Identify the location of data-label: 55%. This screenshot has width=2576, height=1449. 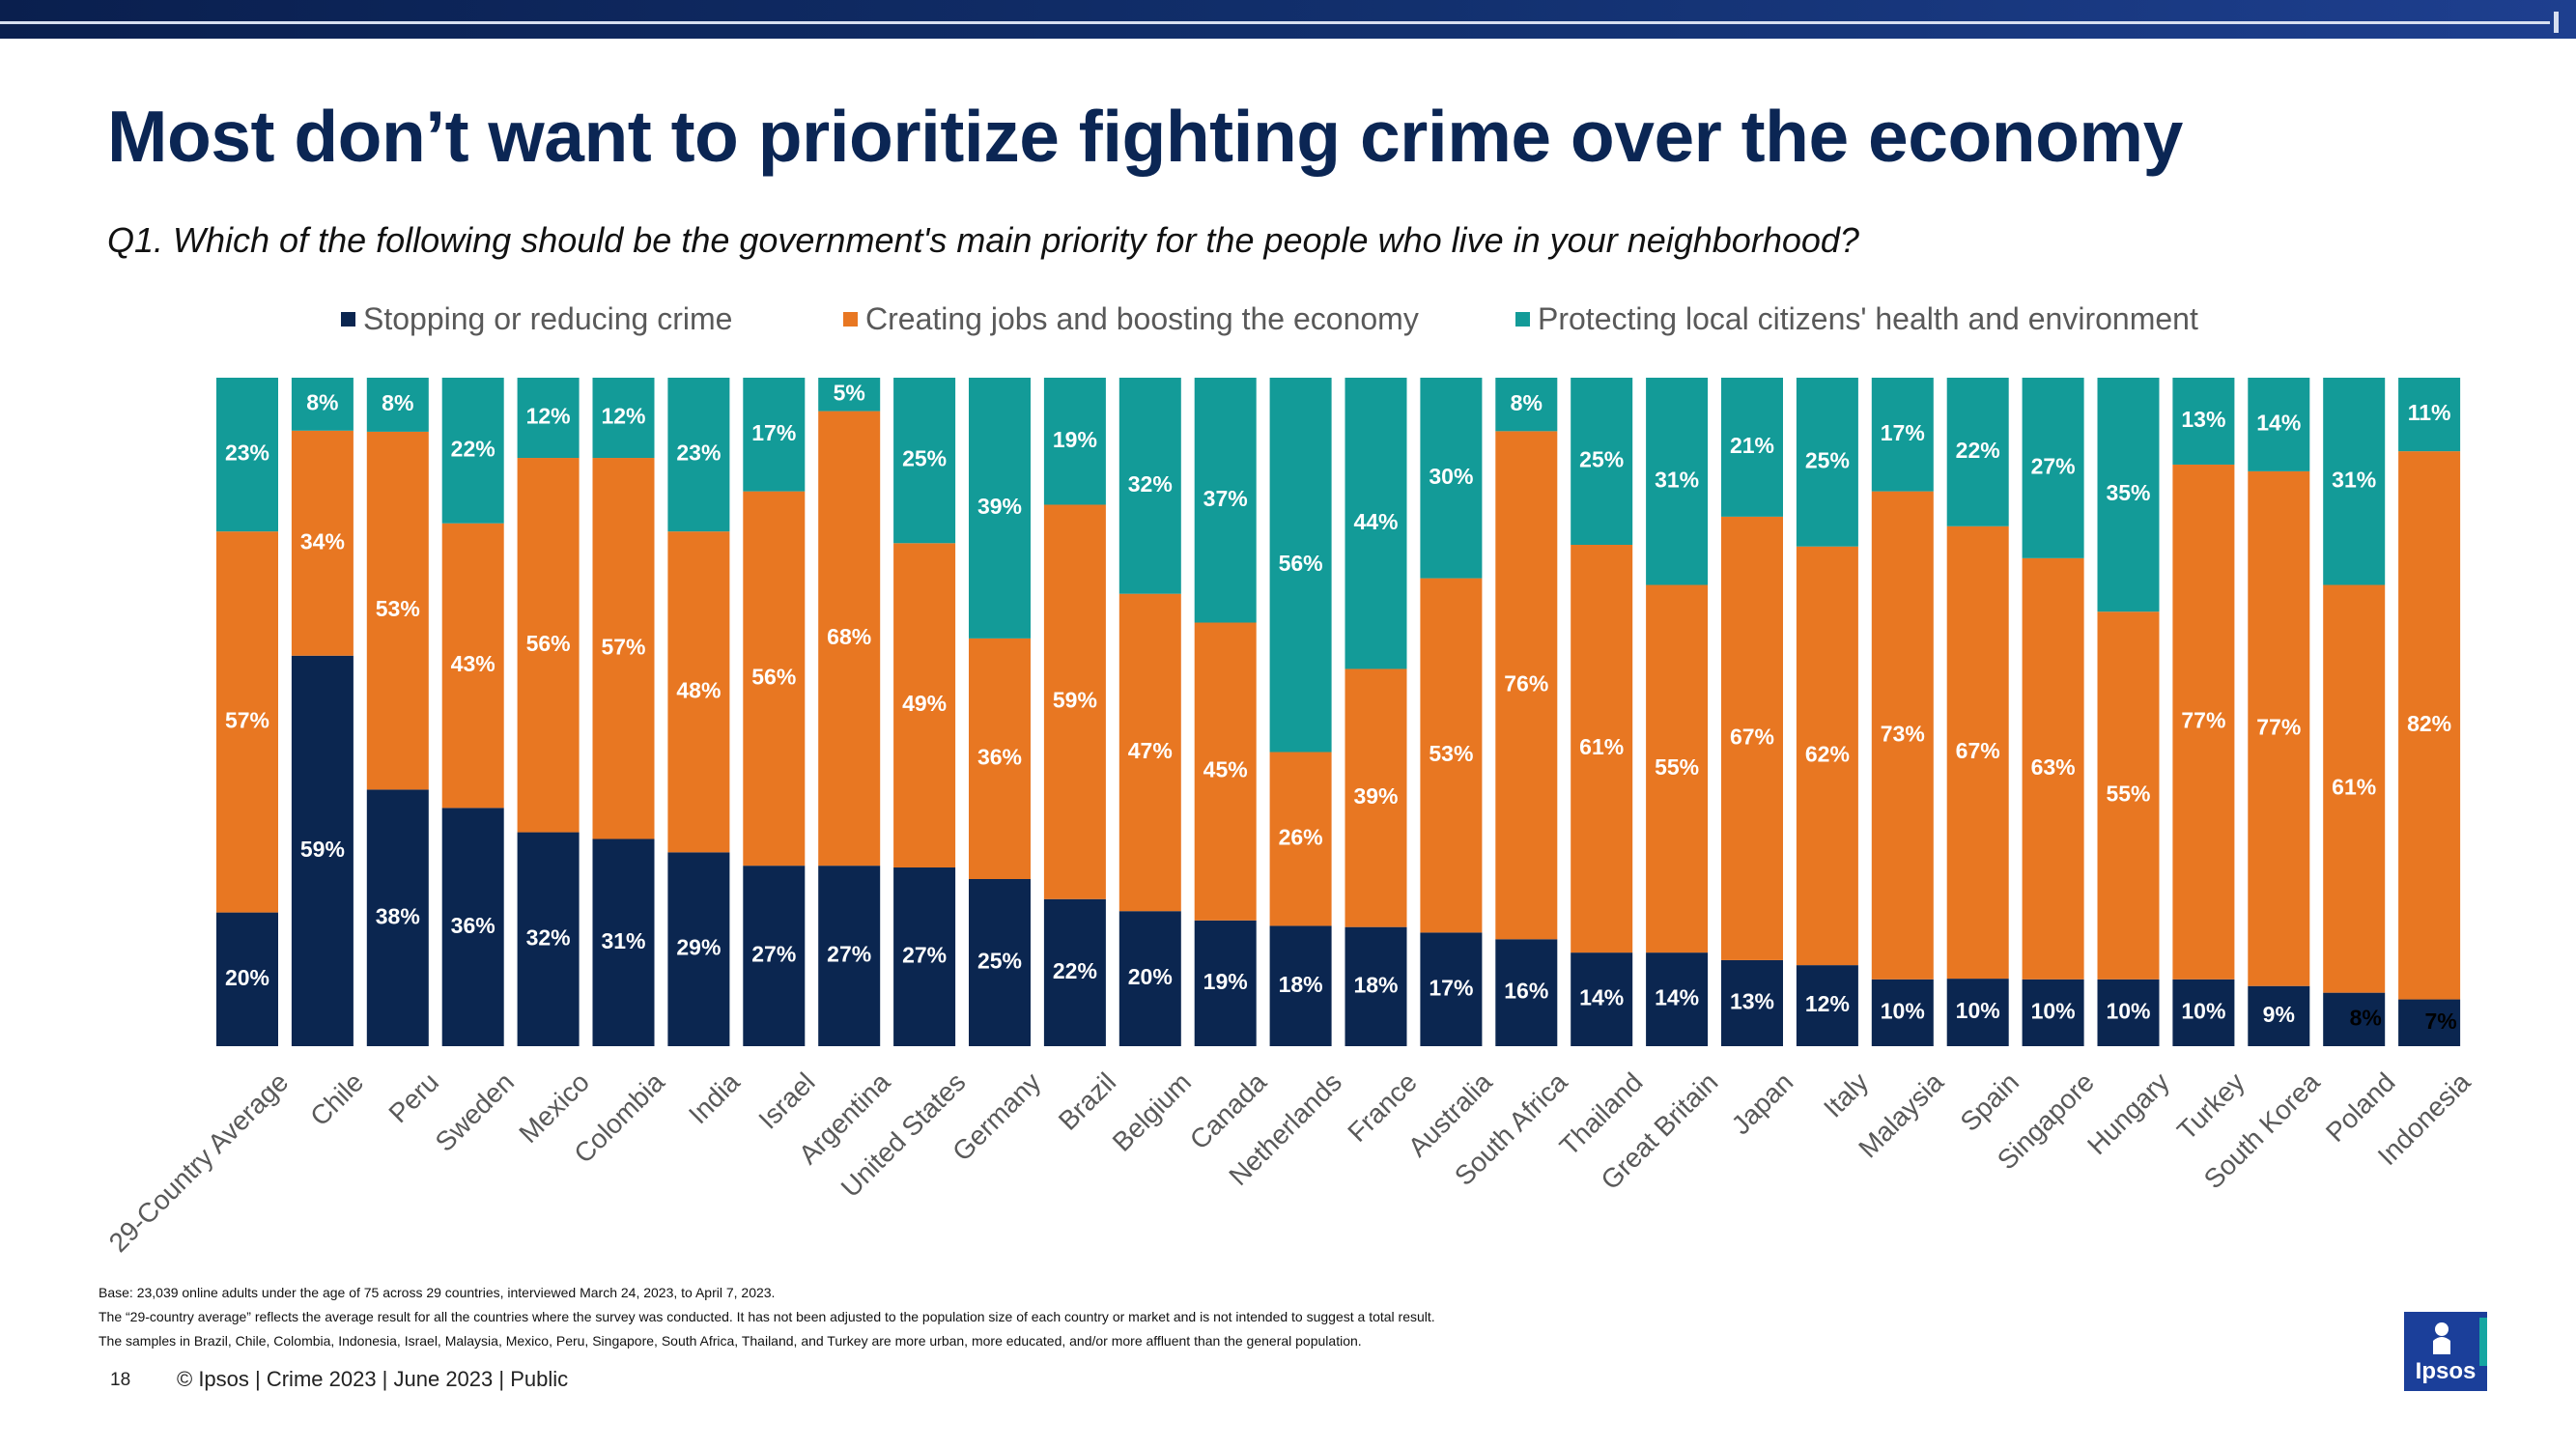
(1677, 767).